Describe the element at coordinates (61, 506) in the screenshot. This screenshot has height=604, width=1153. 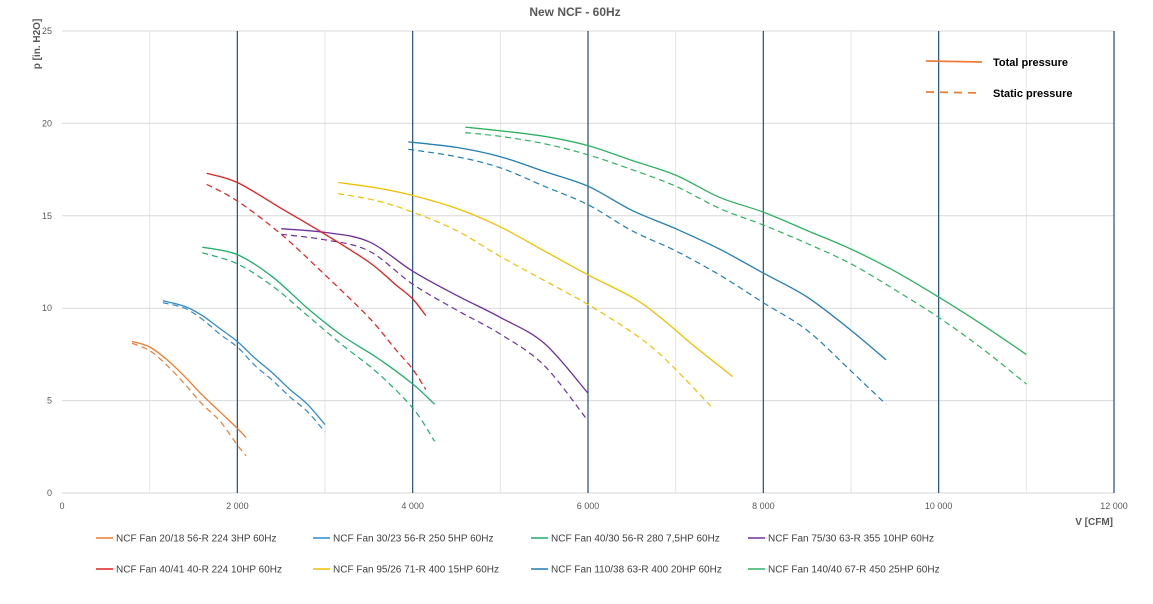
I see `x-tick-label: 0` at that location.